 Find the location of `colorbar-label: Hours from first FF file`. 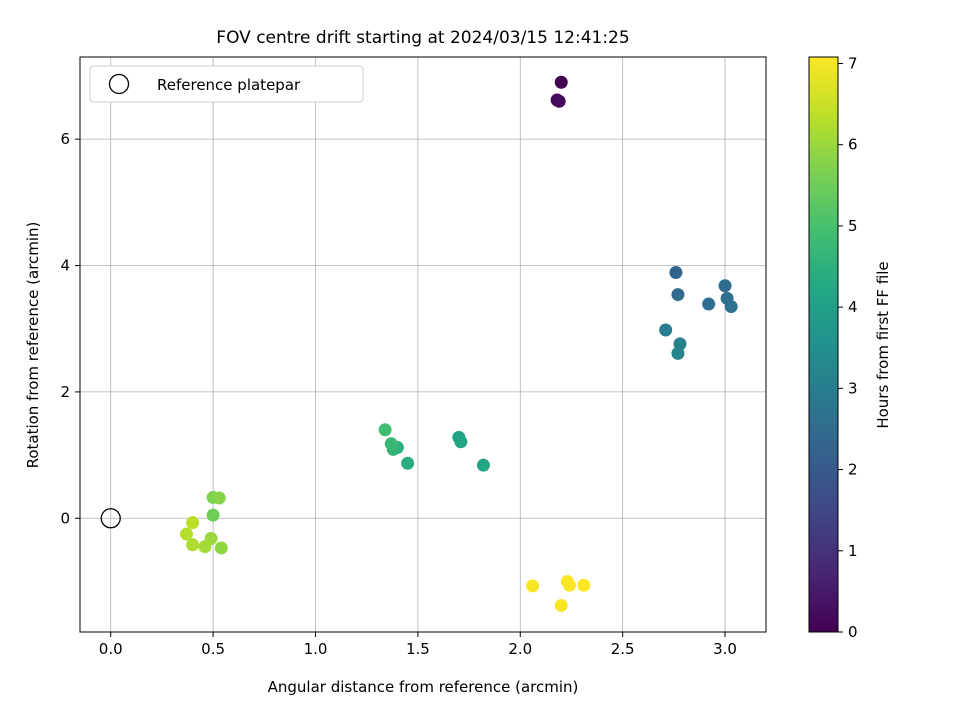

colorbar-label: Hours from first FF file is located at coordinates (883, 344).